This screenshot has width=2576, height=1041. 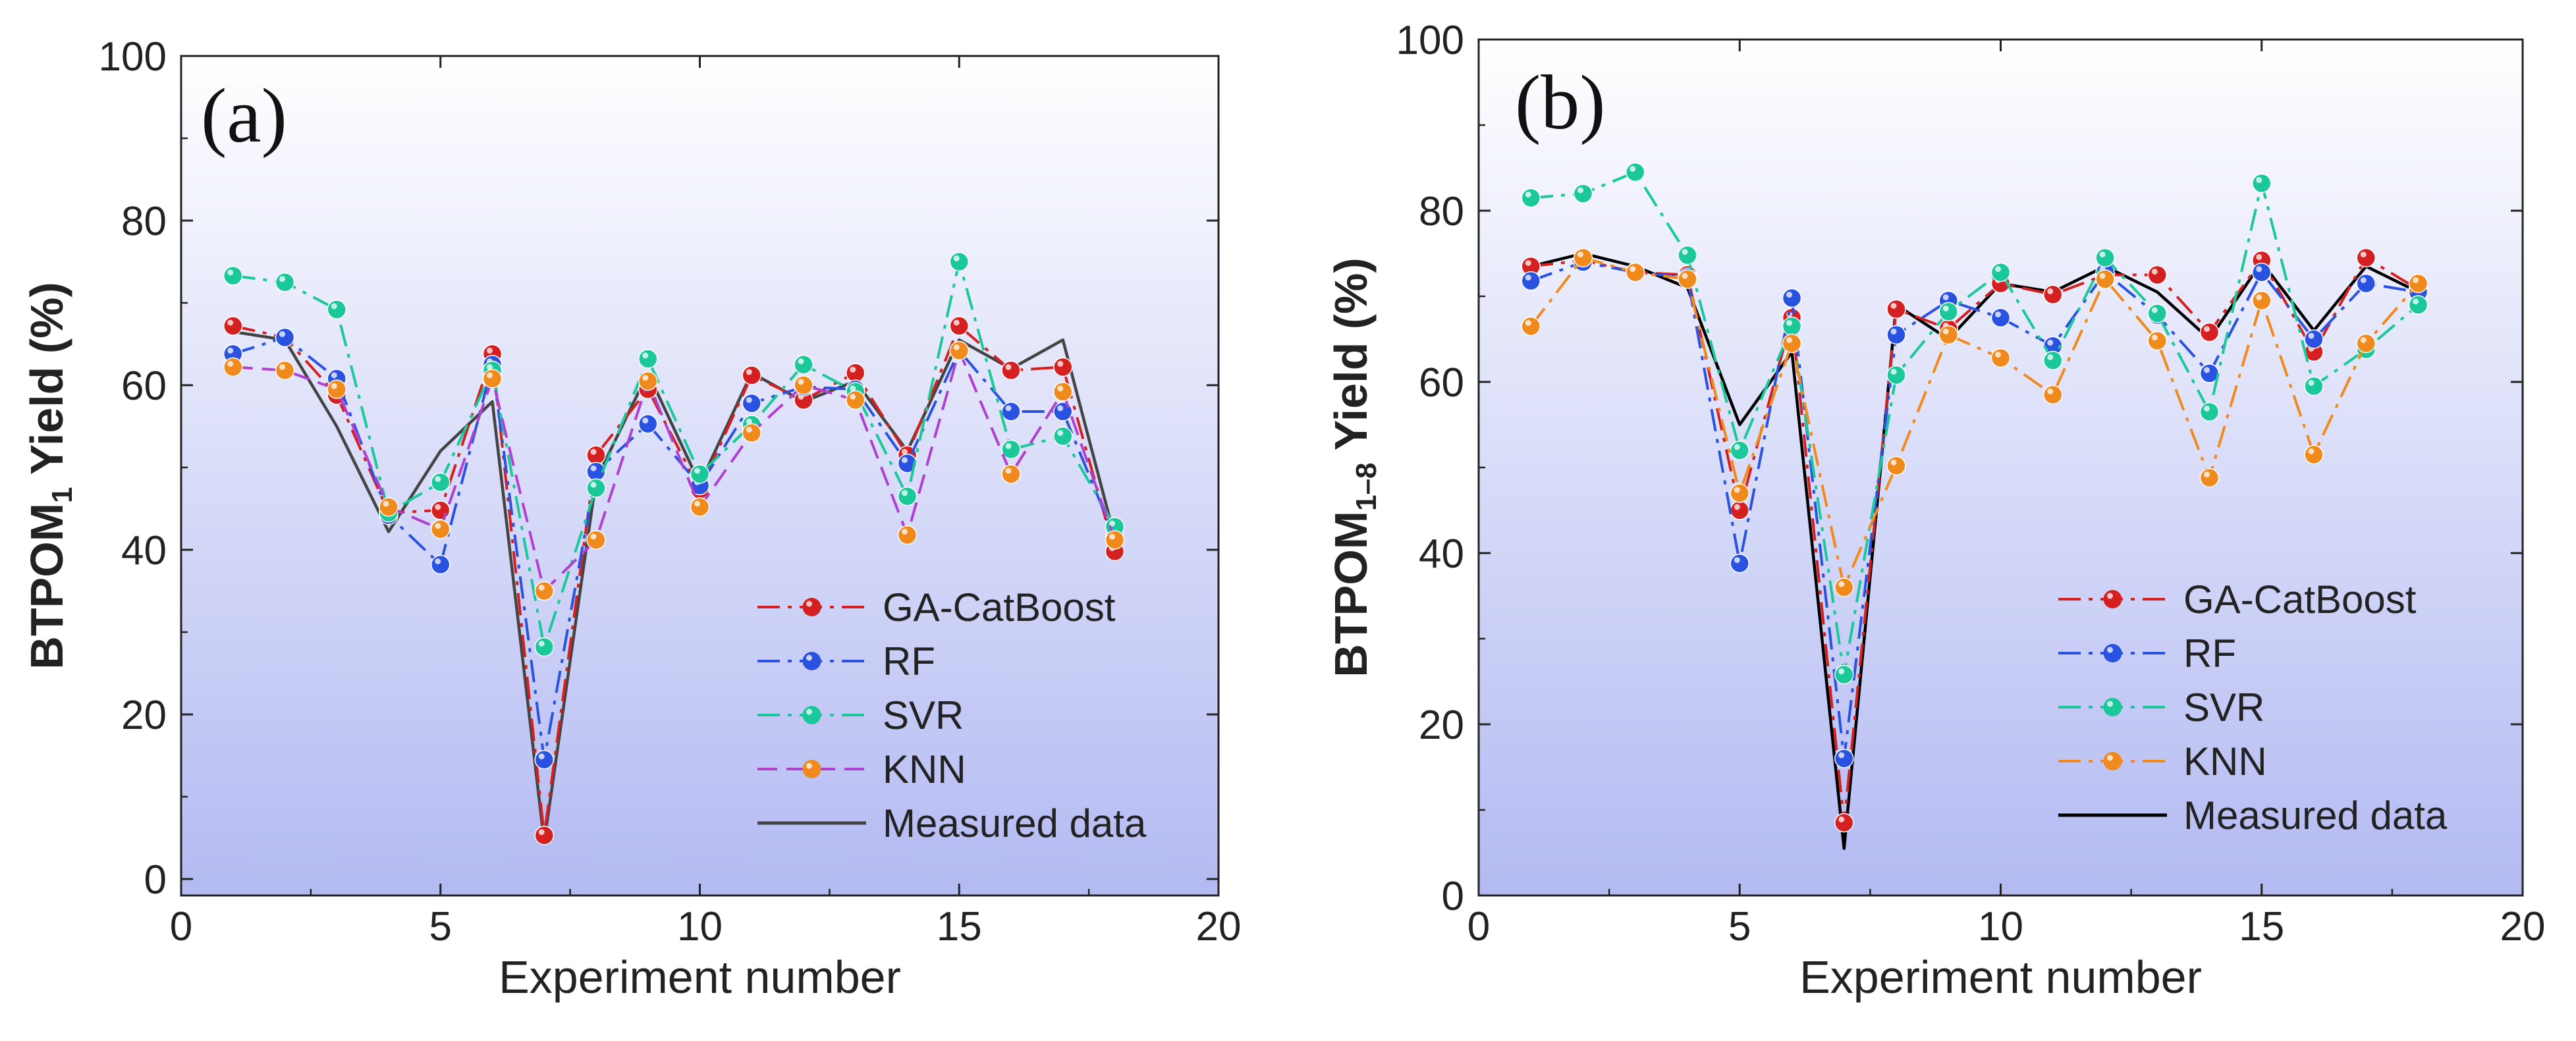 What do you see at coordinates (2000, 926) in the screenshot?
I see `x-tick-label: 10` at bounding box center [2000, 926].